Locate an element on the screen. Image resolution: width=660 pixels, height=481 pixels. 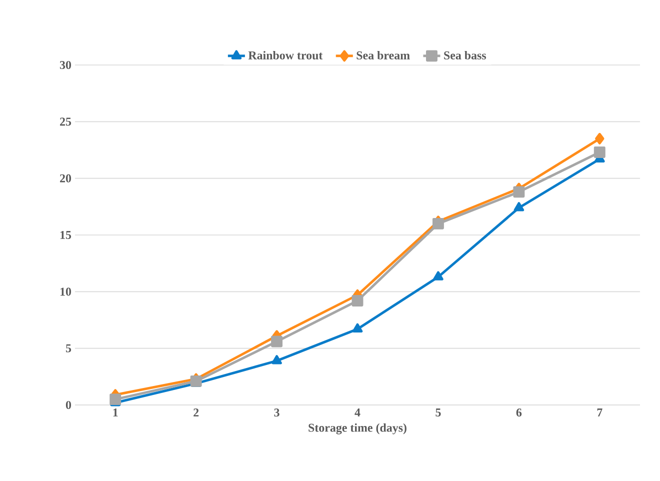
legend-label: Rainbow trout is located at coordinates (285, 55).